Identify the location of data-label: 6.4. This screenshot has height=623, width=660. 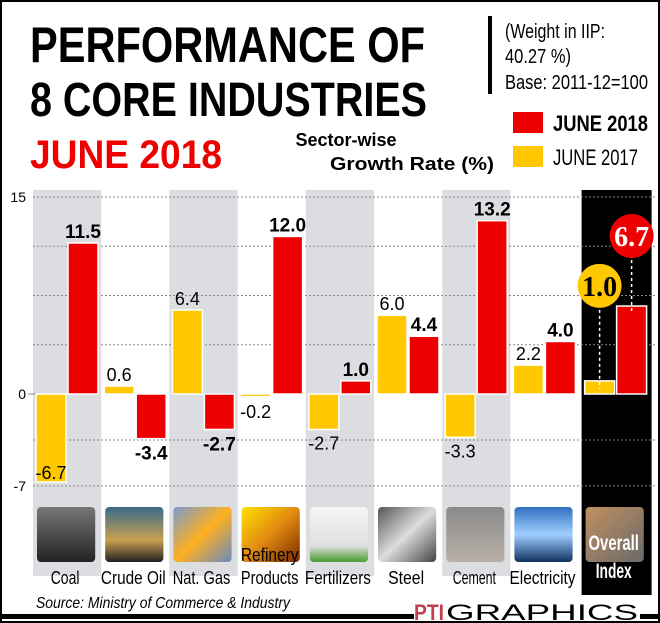
(187, 299).